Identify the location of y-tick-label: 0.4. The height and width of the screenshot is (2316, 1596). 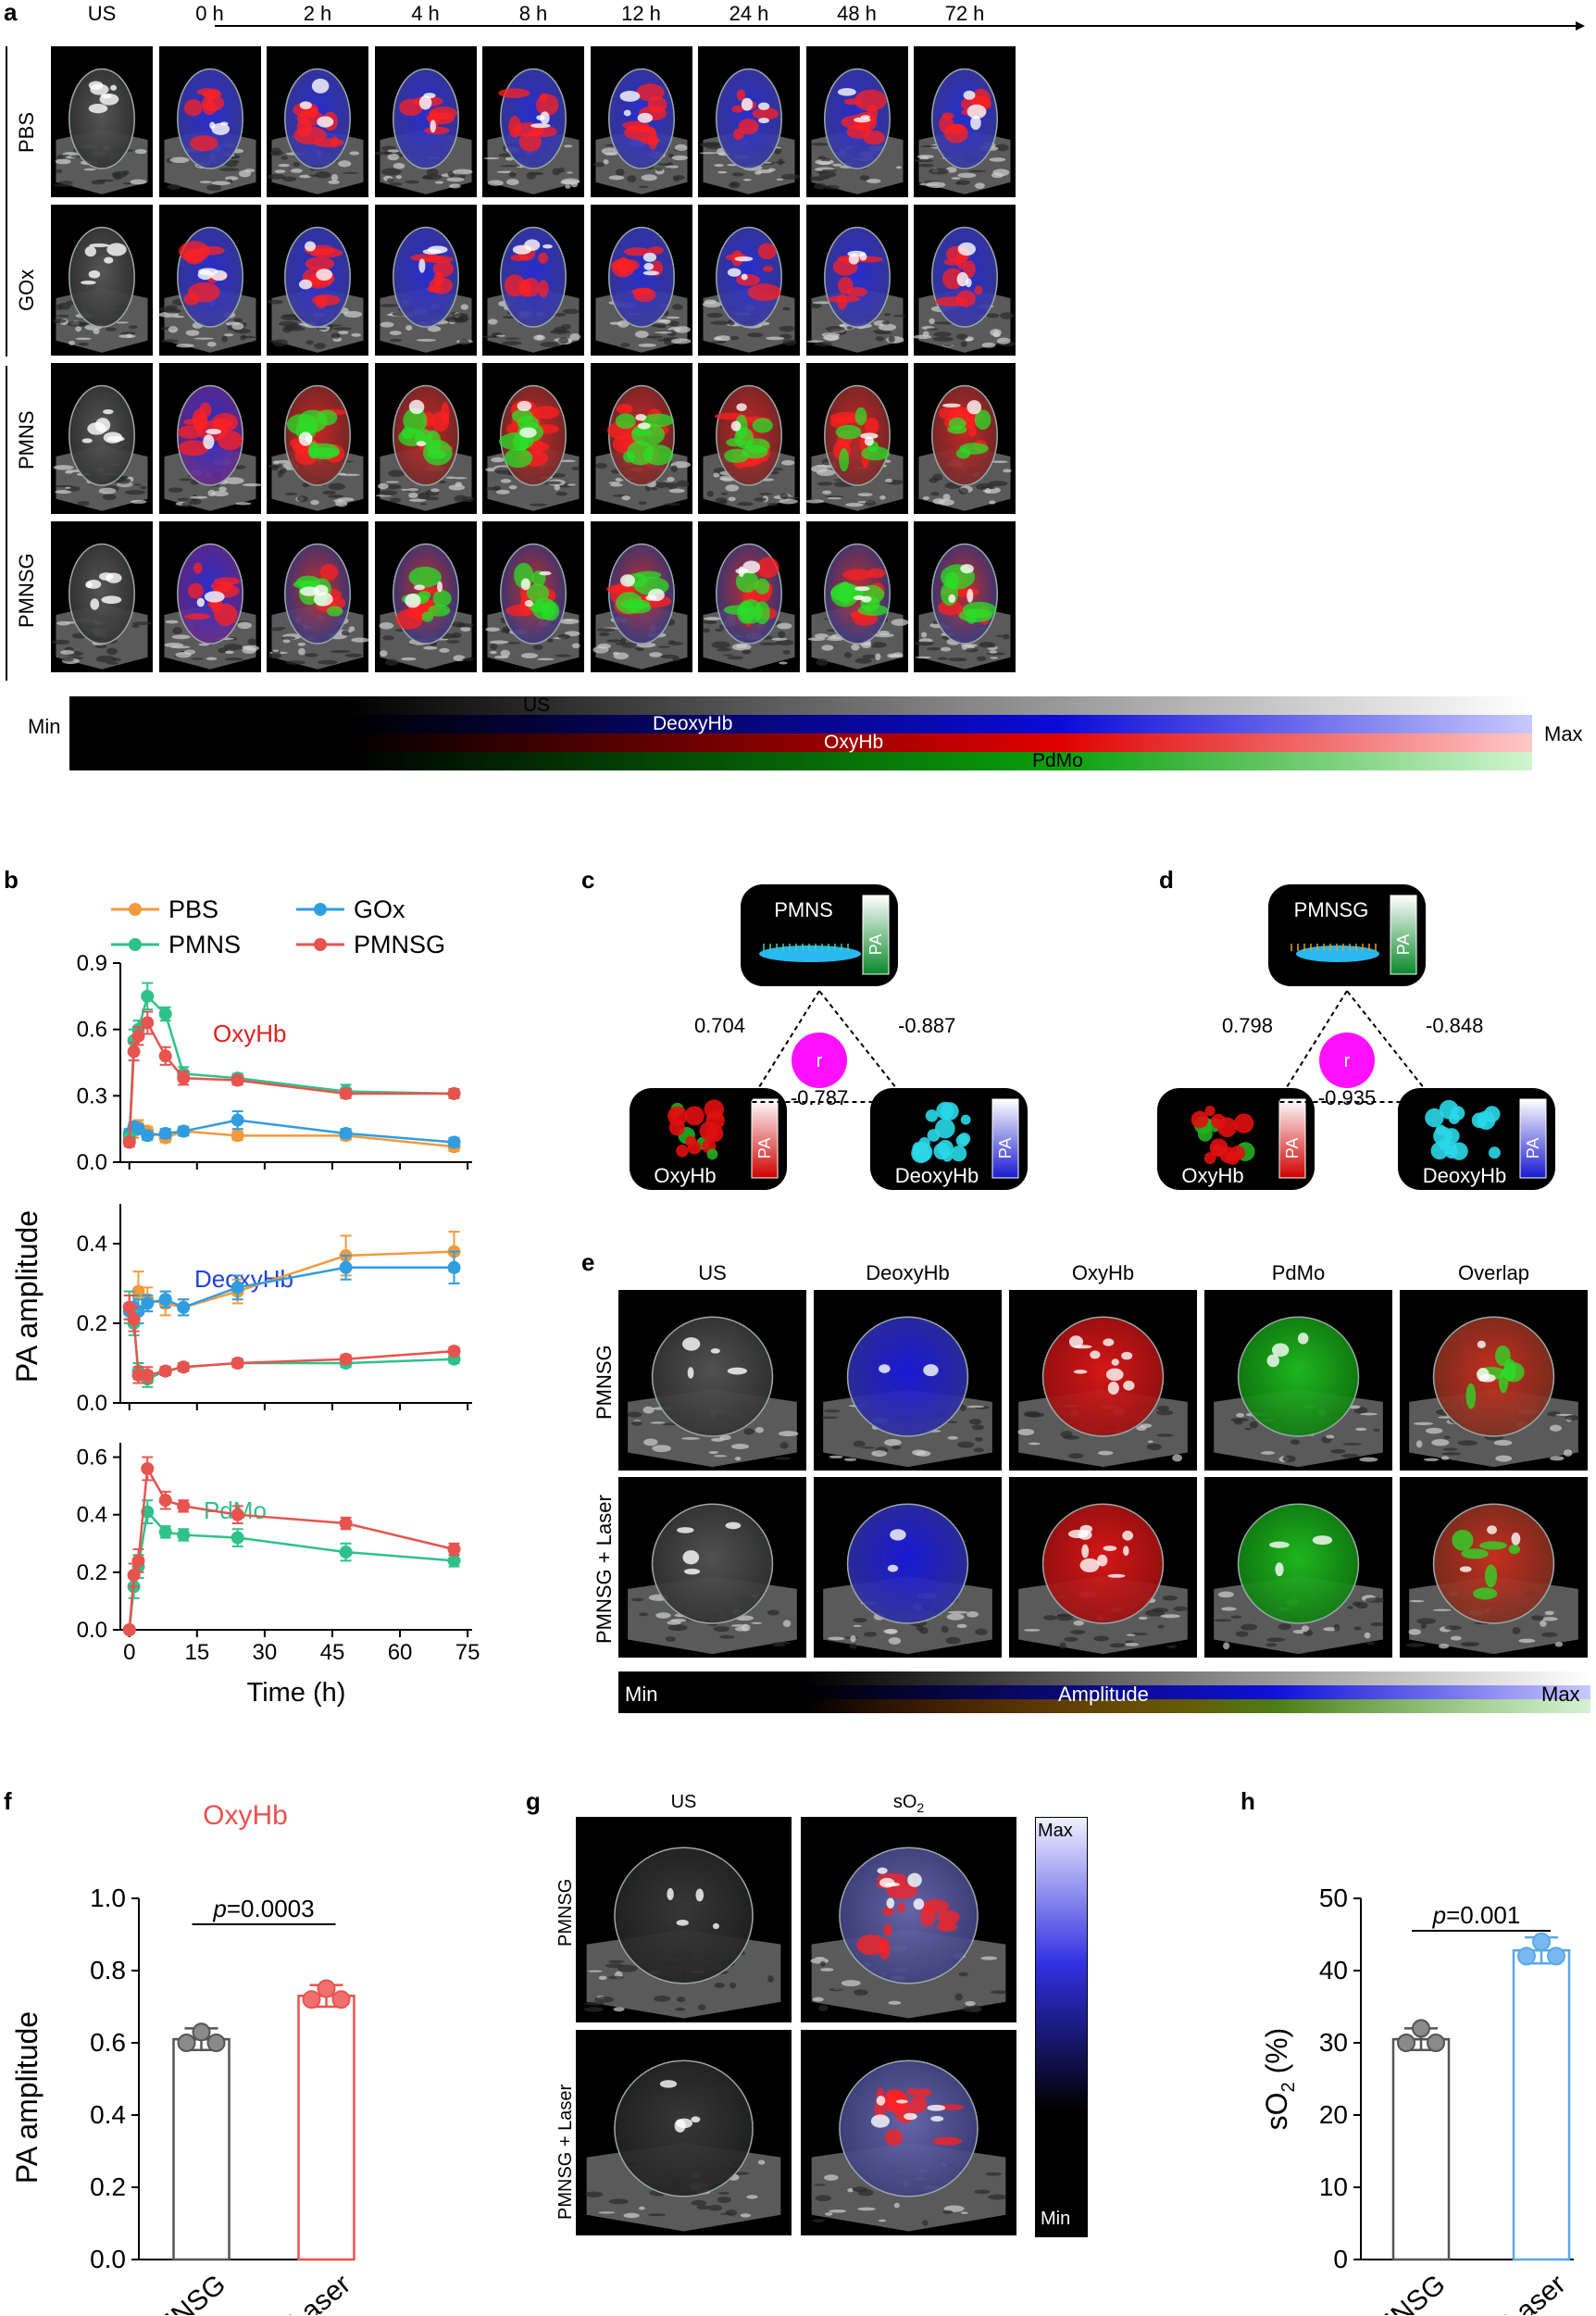
(108, 2114).